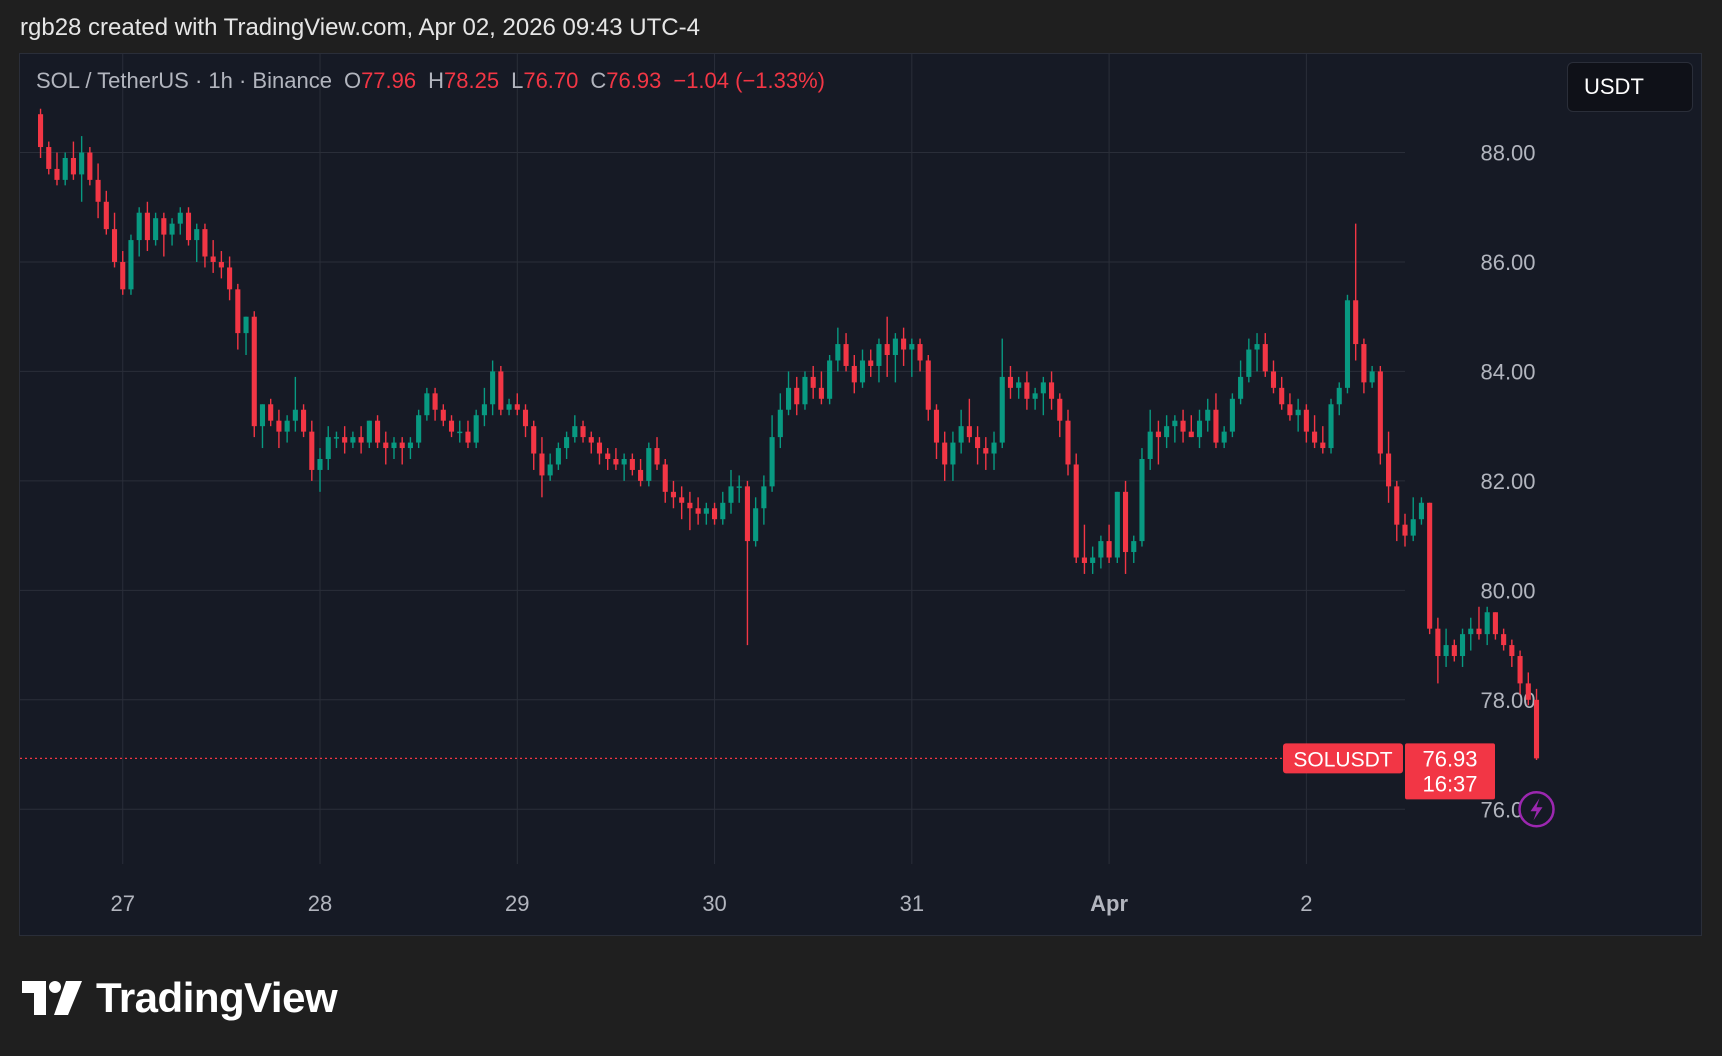 The image size is (1722, 1056). I want to click on y-tick-label: 86.00, so click(1507, 262).